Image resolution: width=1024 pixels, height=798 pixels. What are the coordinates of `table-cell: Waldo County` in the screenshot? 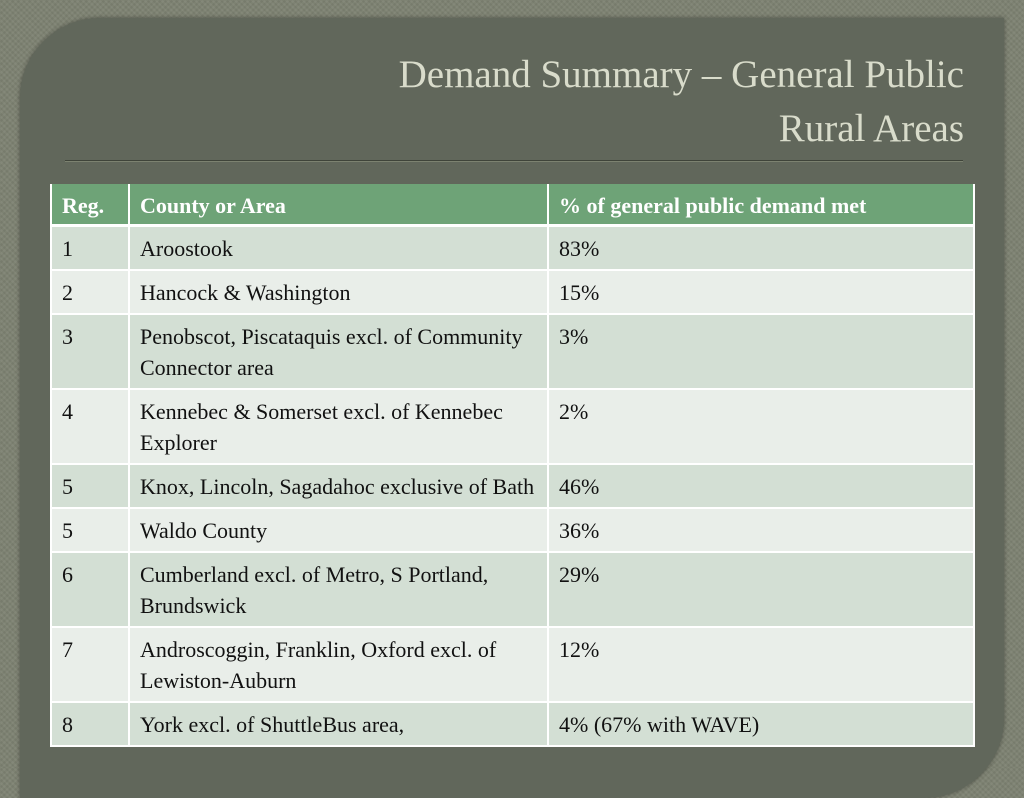 It's located at (338, 530).